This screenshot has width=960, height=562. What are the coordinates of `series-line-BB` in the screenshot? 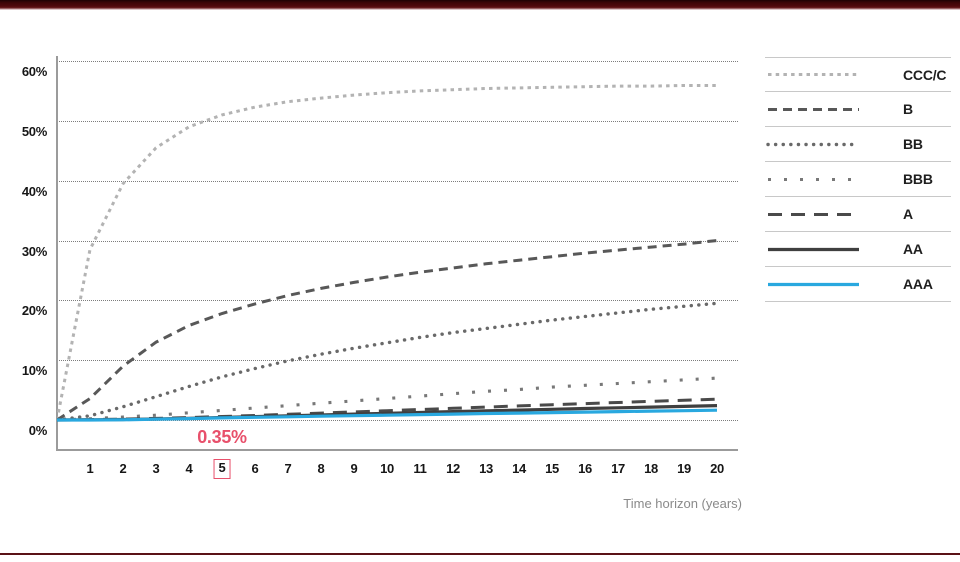 It's located at (388, 361).